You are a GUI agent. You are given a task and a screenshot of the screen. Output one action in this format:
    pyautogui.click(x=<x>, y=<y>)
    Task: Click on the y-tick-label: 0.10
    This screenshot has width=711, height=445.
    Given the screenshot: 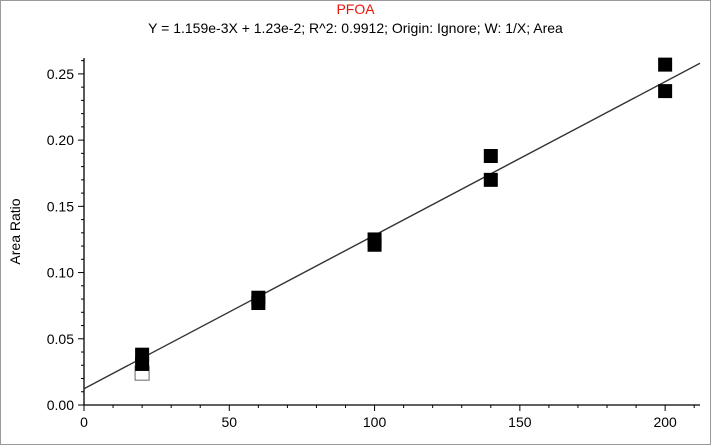 What is the action you would take?
    pyautogui.click(x=60, y=273)
    